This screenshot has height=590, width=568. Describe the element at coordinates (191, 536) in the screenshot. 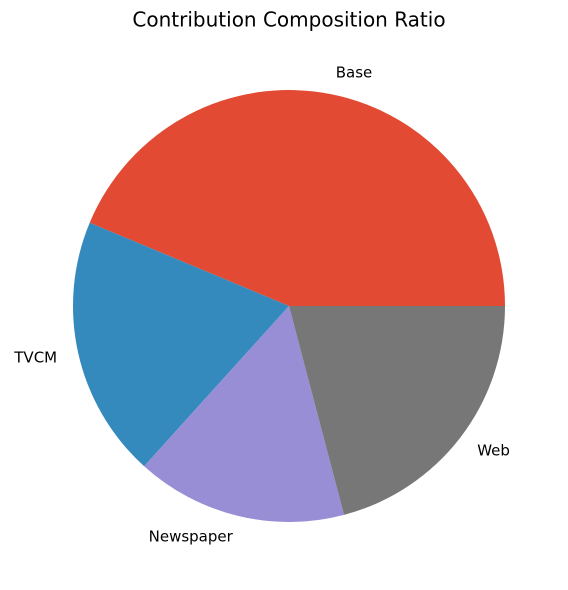

I see `slice-label: Newspaper` at that location.